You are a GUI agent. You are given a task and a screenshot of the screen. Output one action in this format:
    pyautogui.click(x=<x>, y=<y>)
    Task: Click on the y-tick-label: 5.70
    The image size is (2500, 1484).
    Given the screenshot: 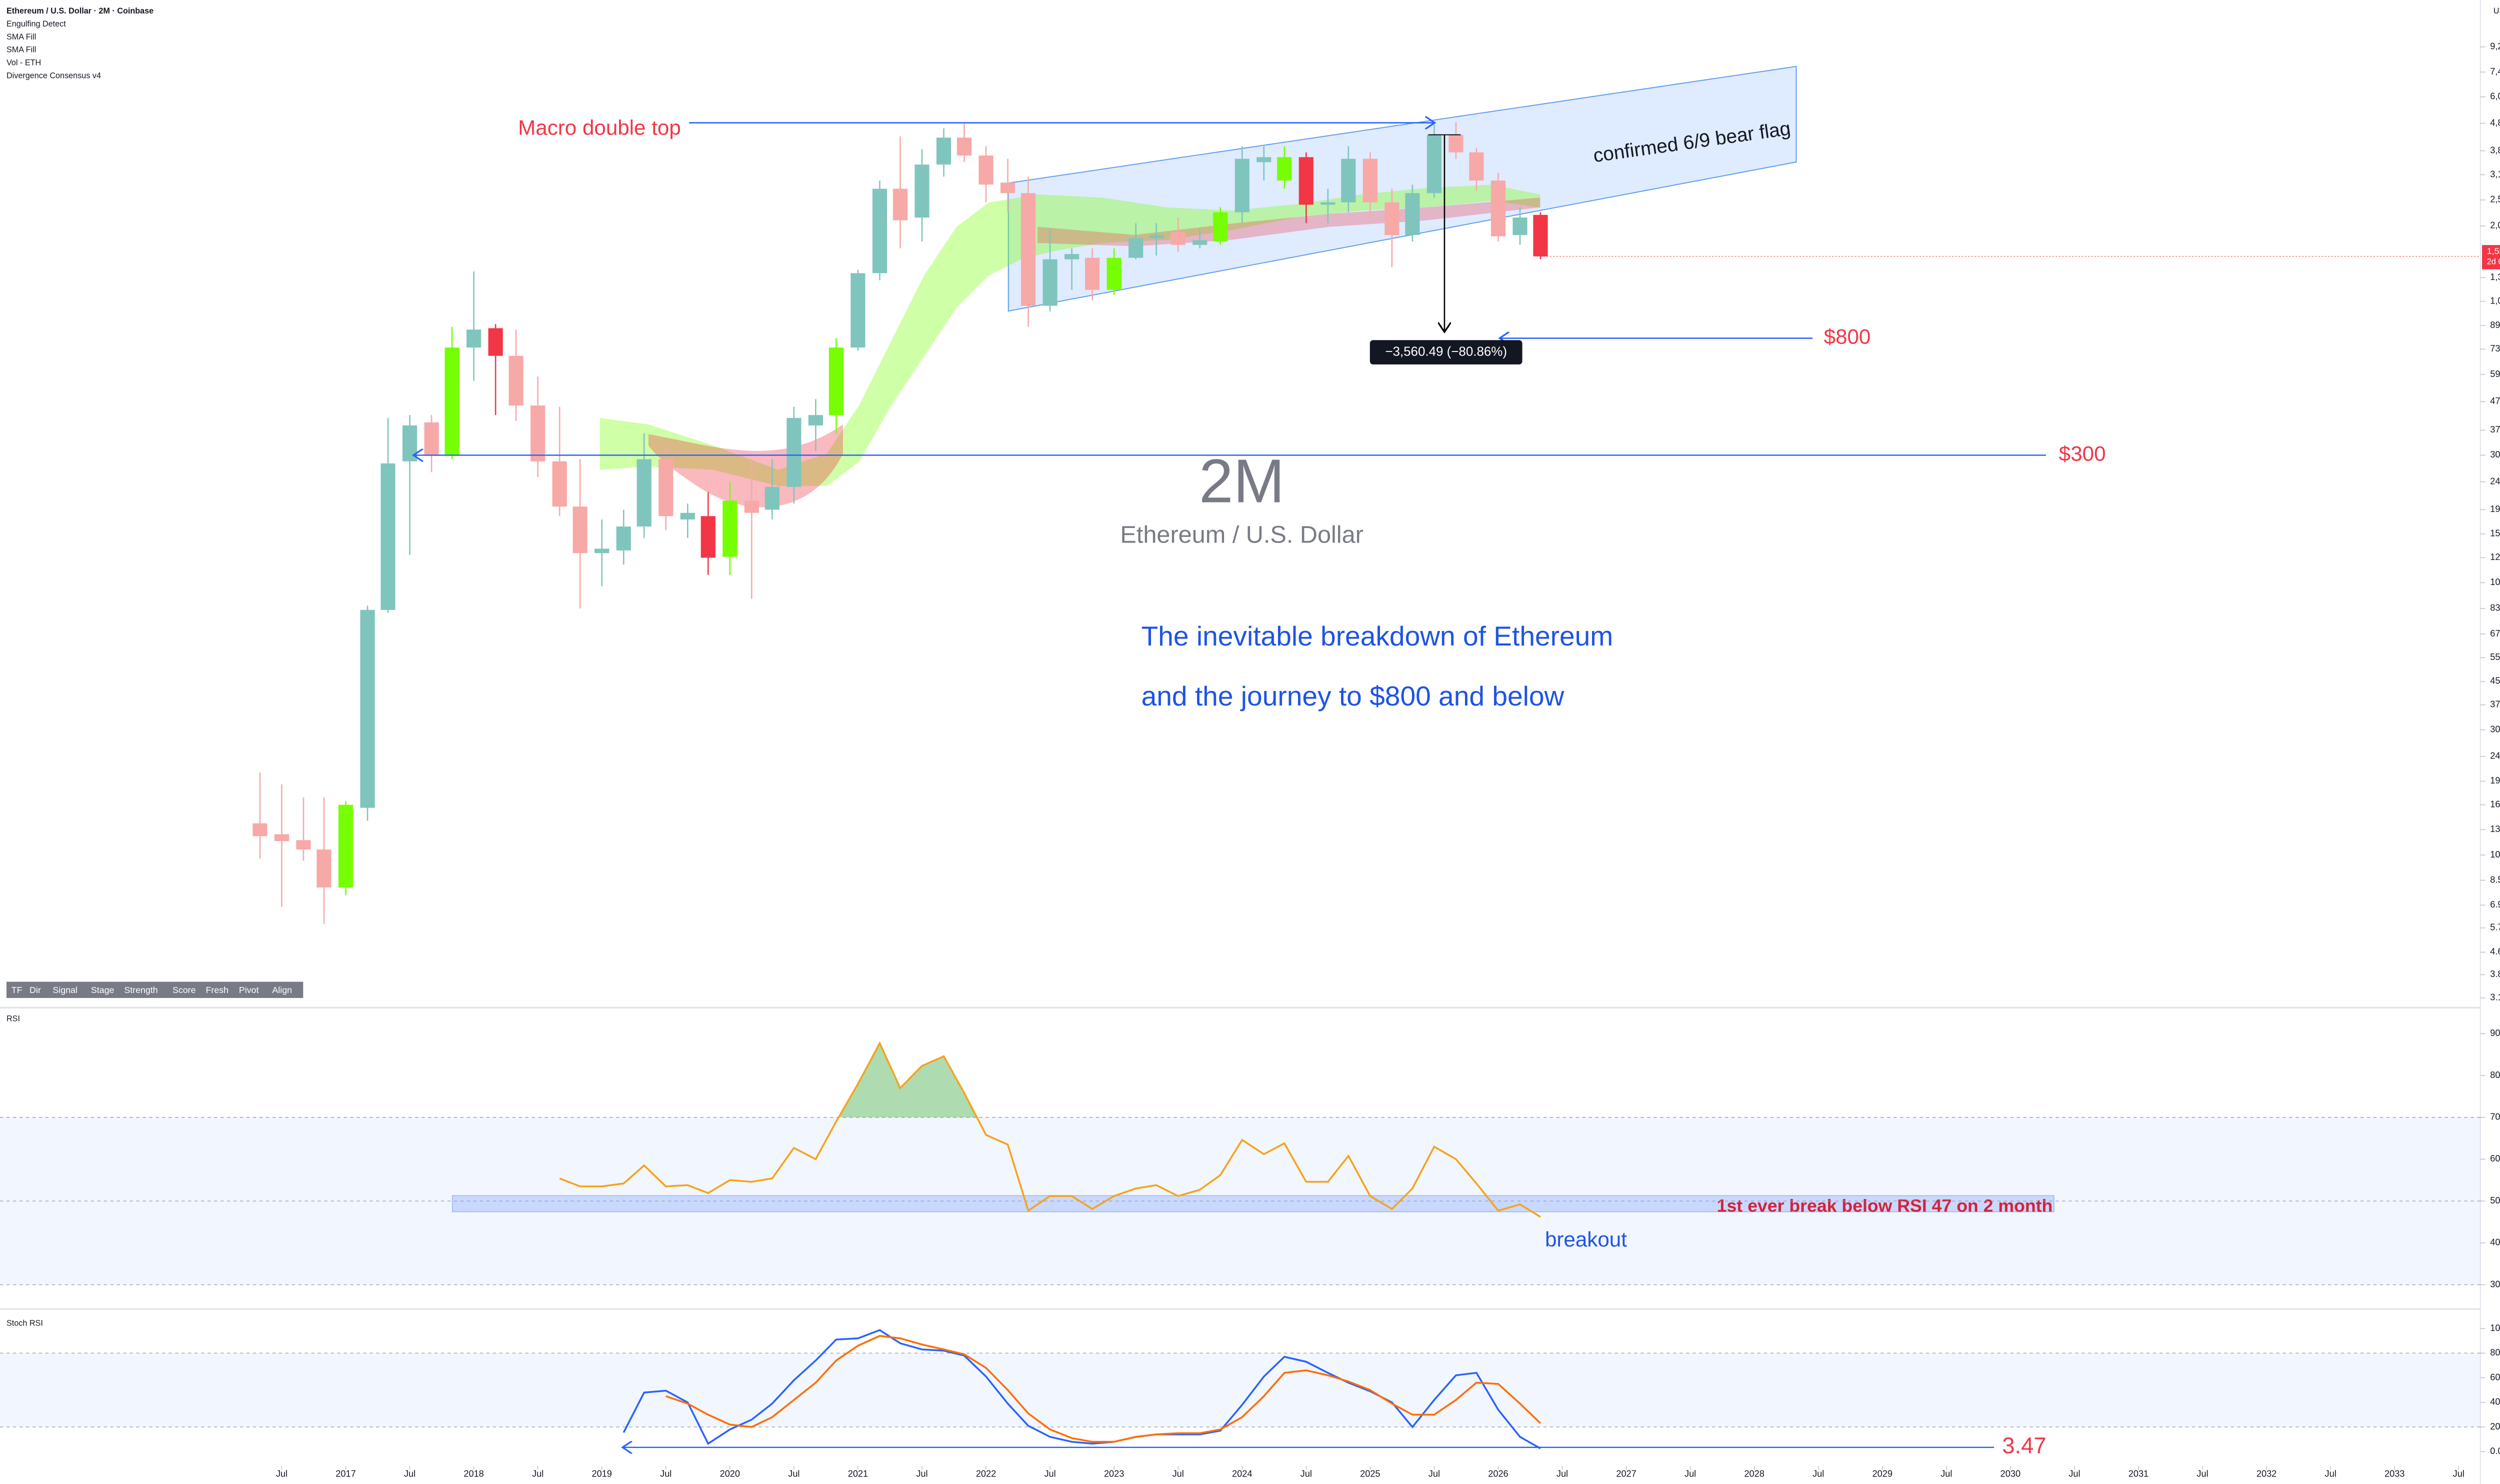 What is the action you would take?
    pyautogui.click(x=2495, y=927)
    